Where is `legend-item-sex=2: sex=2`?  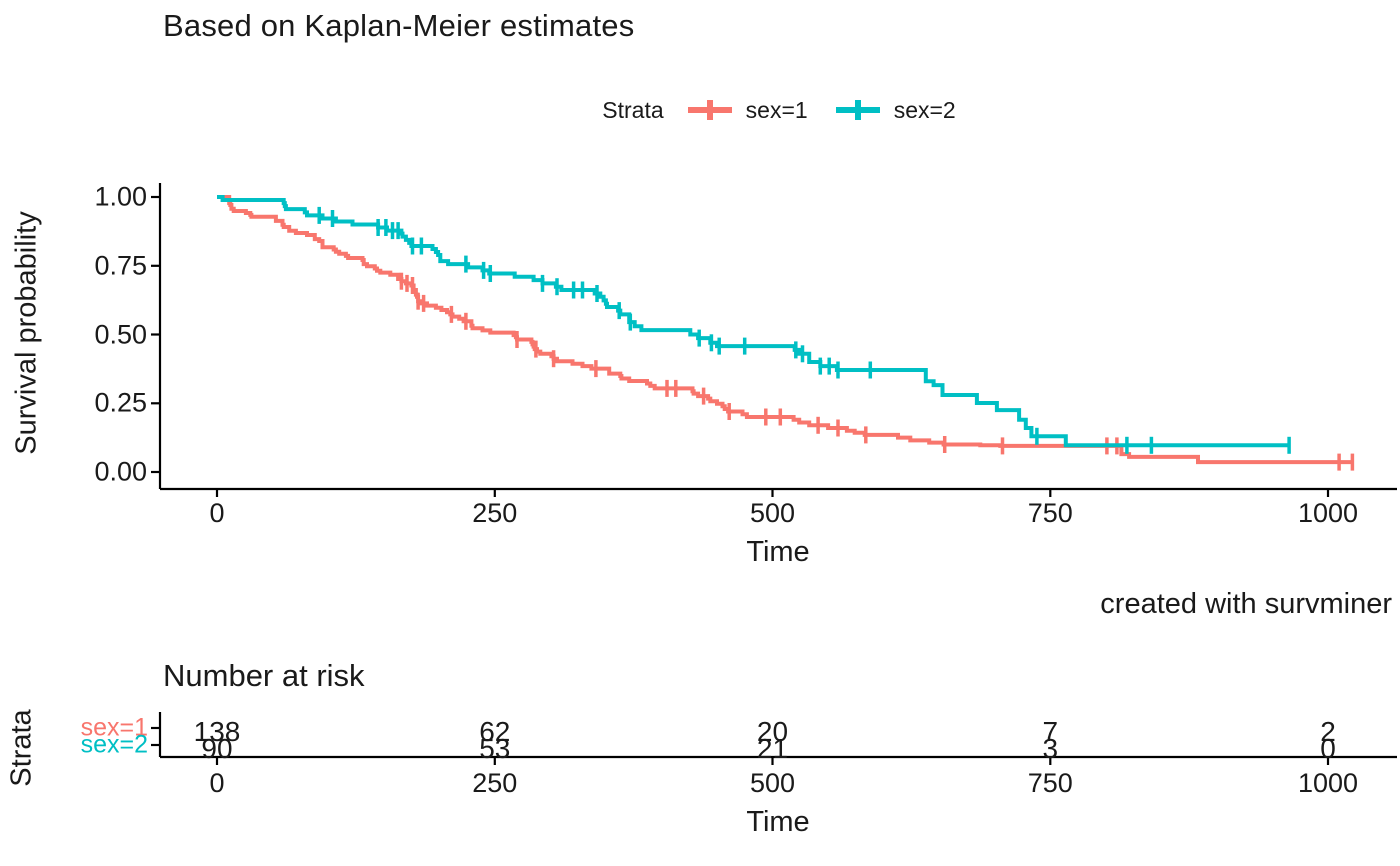 legend-item-sex=2: sex=2 is located at coordinates (895, 110).